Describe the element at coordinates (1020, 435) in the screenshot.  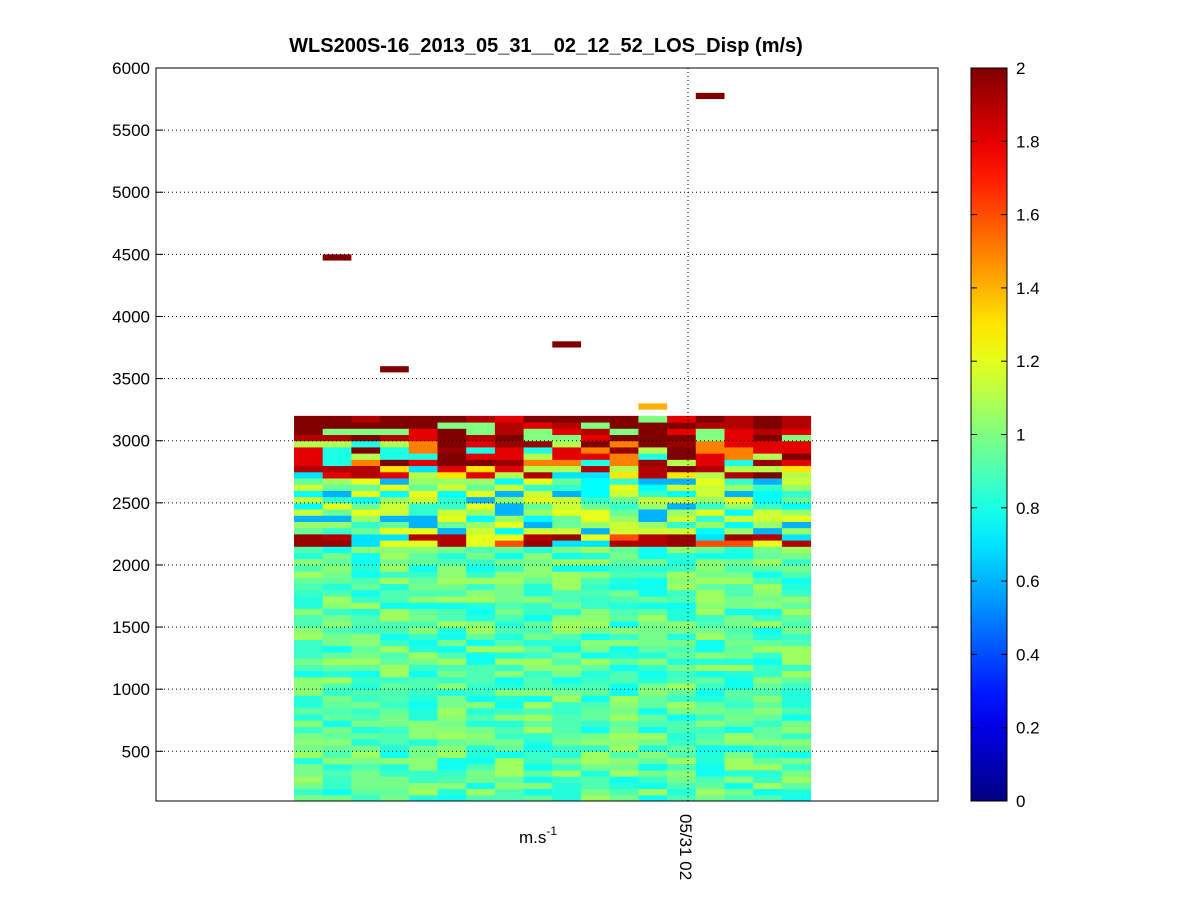
I see `colorbar-tick-label: 1` at that location.